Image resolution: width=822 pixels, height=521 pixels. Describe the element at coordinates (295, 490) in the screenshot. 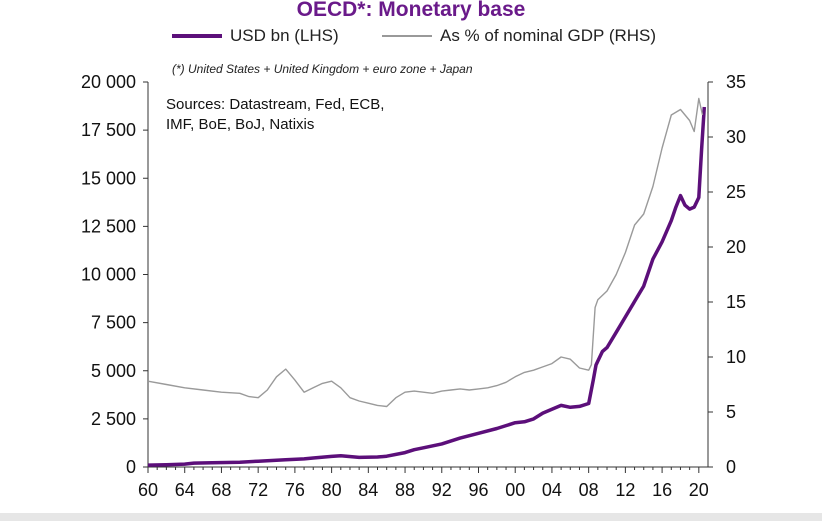

I see `x-tick-label: 76` at that location.